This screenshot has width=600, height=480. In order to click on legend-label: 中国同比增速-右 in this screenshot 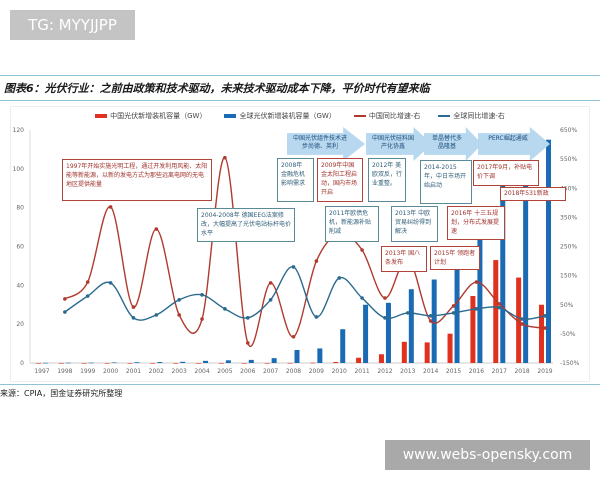, I will do `click(394, 116)`.